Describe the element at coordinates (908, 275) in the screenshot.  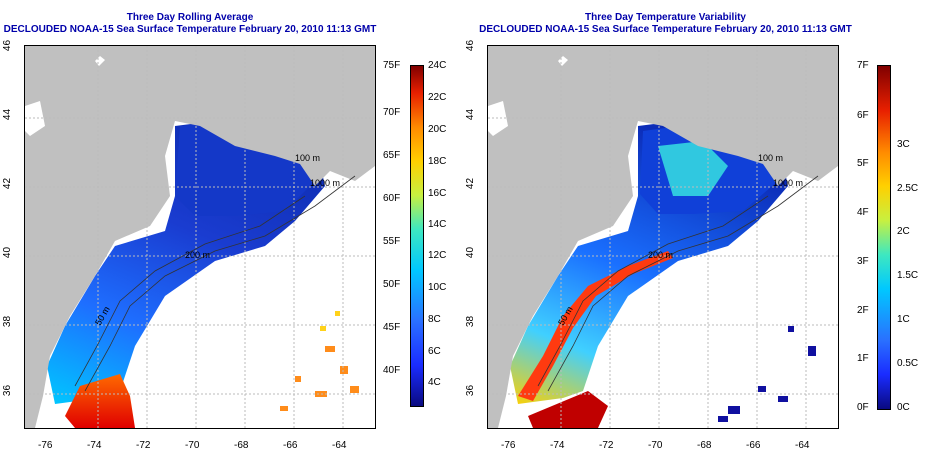
I see `cb-c-label: 1.5C` at that location.